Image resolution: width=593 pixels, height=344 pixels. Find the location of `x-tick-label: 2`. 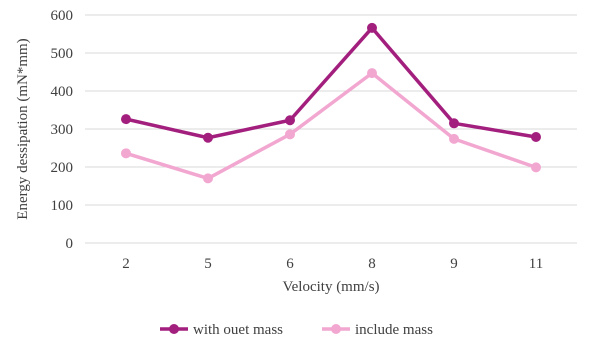

x-tick-label: 2 is located at coordinates (126, 264).